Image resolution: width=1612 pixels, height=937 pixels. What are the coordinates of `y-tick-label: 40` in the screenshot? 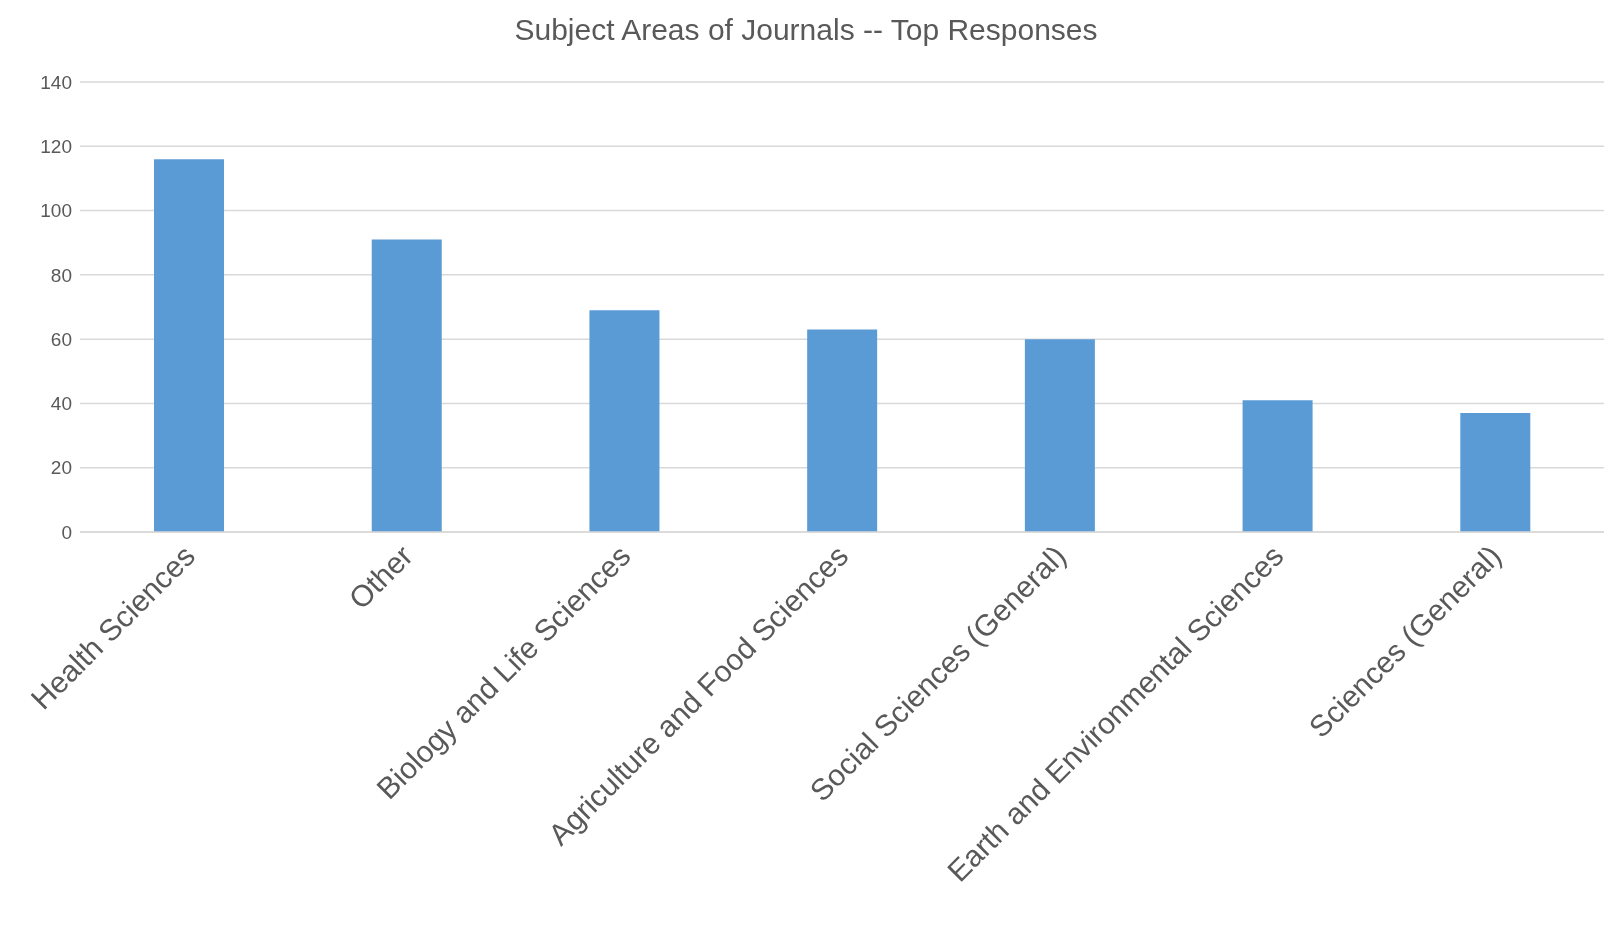 It's located at (61, 404).